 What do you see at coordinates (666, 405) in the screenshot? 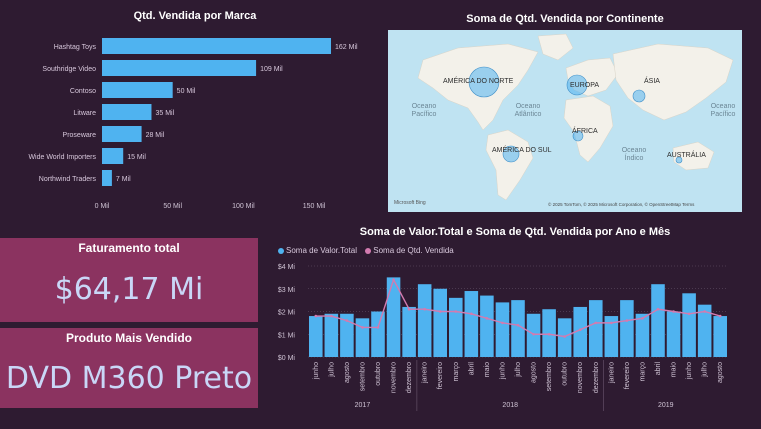
I see `year-label: 2019` at bounding box center [666, 405].